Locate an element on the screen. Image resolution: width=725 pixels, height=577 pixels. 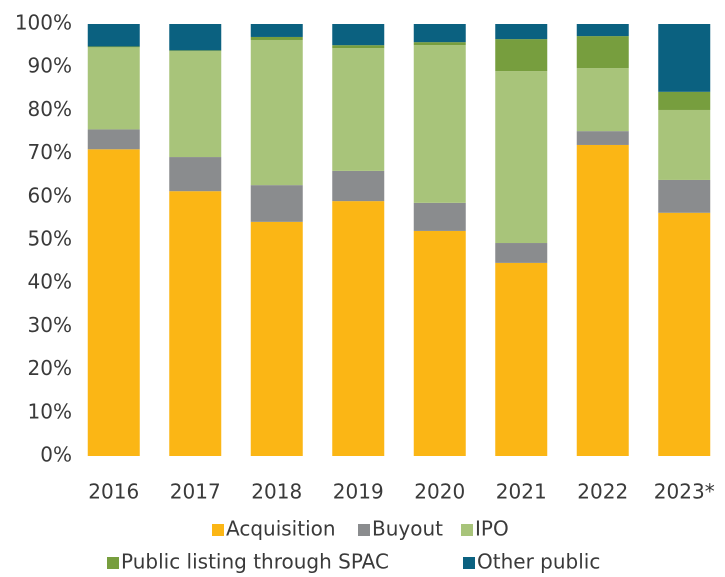
y-tick-label: 100% is located at coordinates (43, 23).